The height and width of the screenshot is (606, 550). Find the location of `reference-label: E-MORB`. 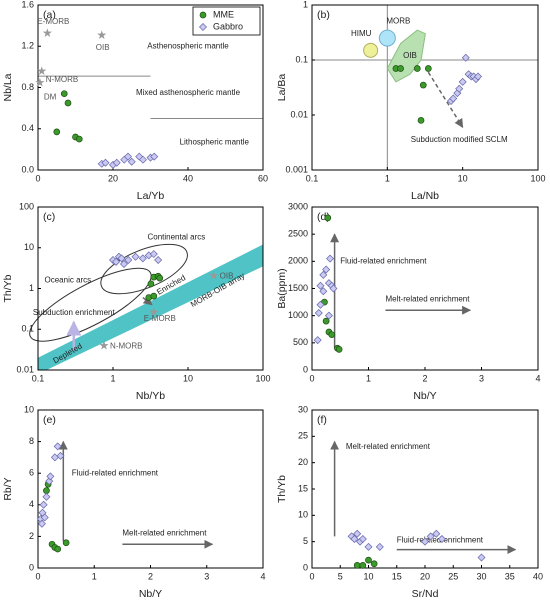

reference-label: E-MORB is located at coordinates (160, 318).